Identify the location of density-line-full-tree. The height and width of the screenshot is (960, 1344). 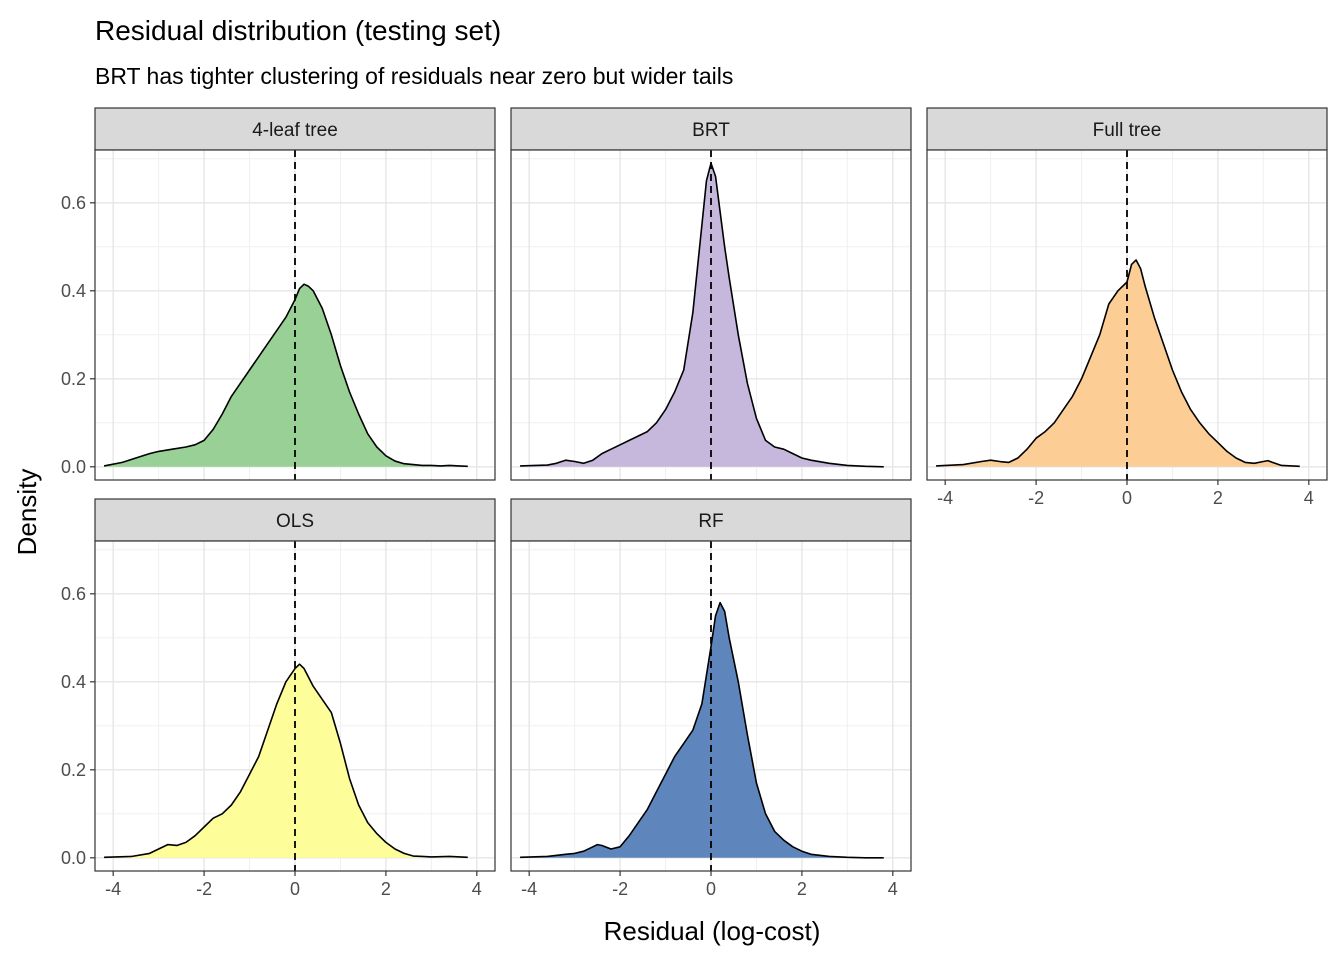
(1118, 363).